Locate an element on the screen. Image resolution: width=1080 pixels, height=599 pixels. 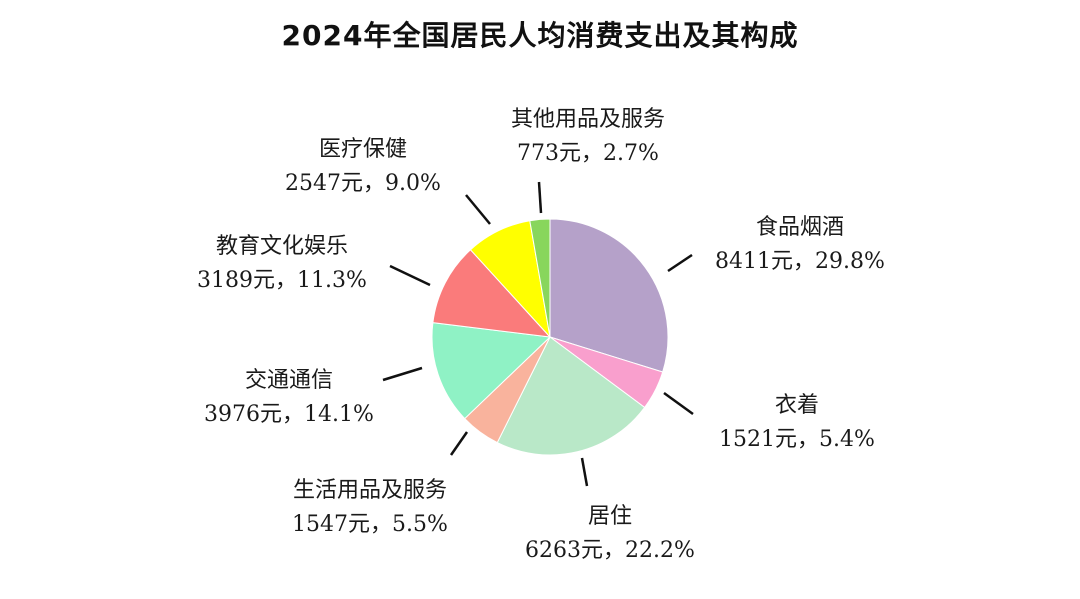
chart-title: 2024年全国居民人均消费支出及其构成 is located at coordinates (540, 35).